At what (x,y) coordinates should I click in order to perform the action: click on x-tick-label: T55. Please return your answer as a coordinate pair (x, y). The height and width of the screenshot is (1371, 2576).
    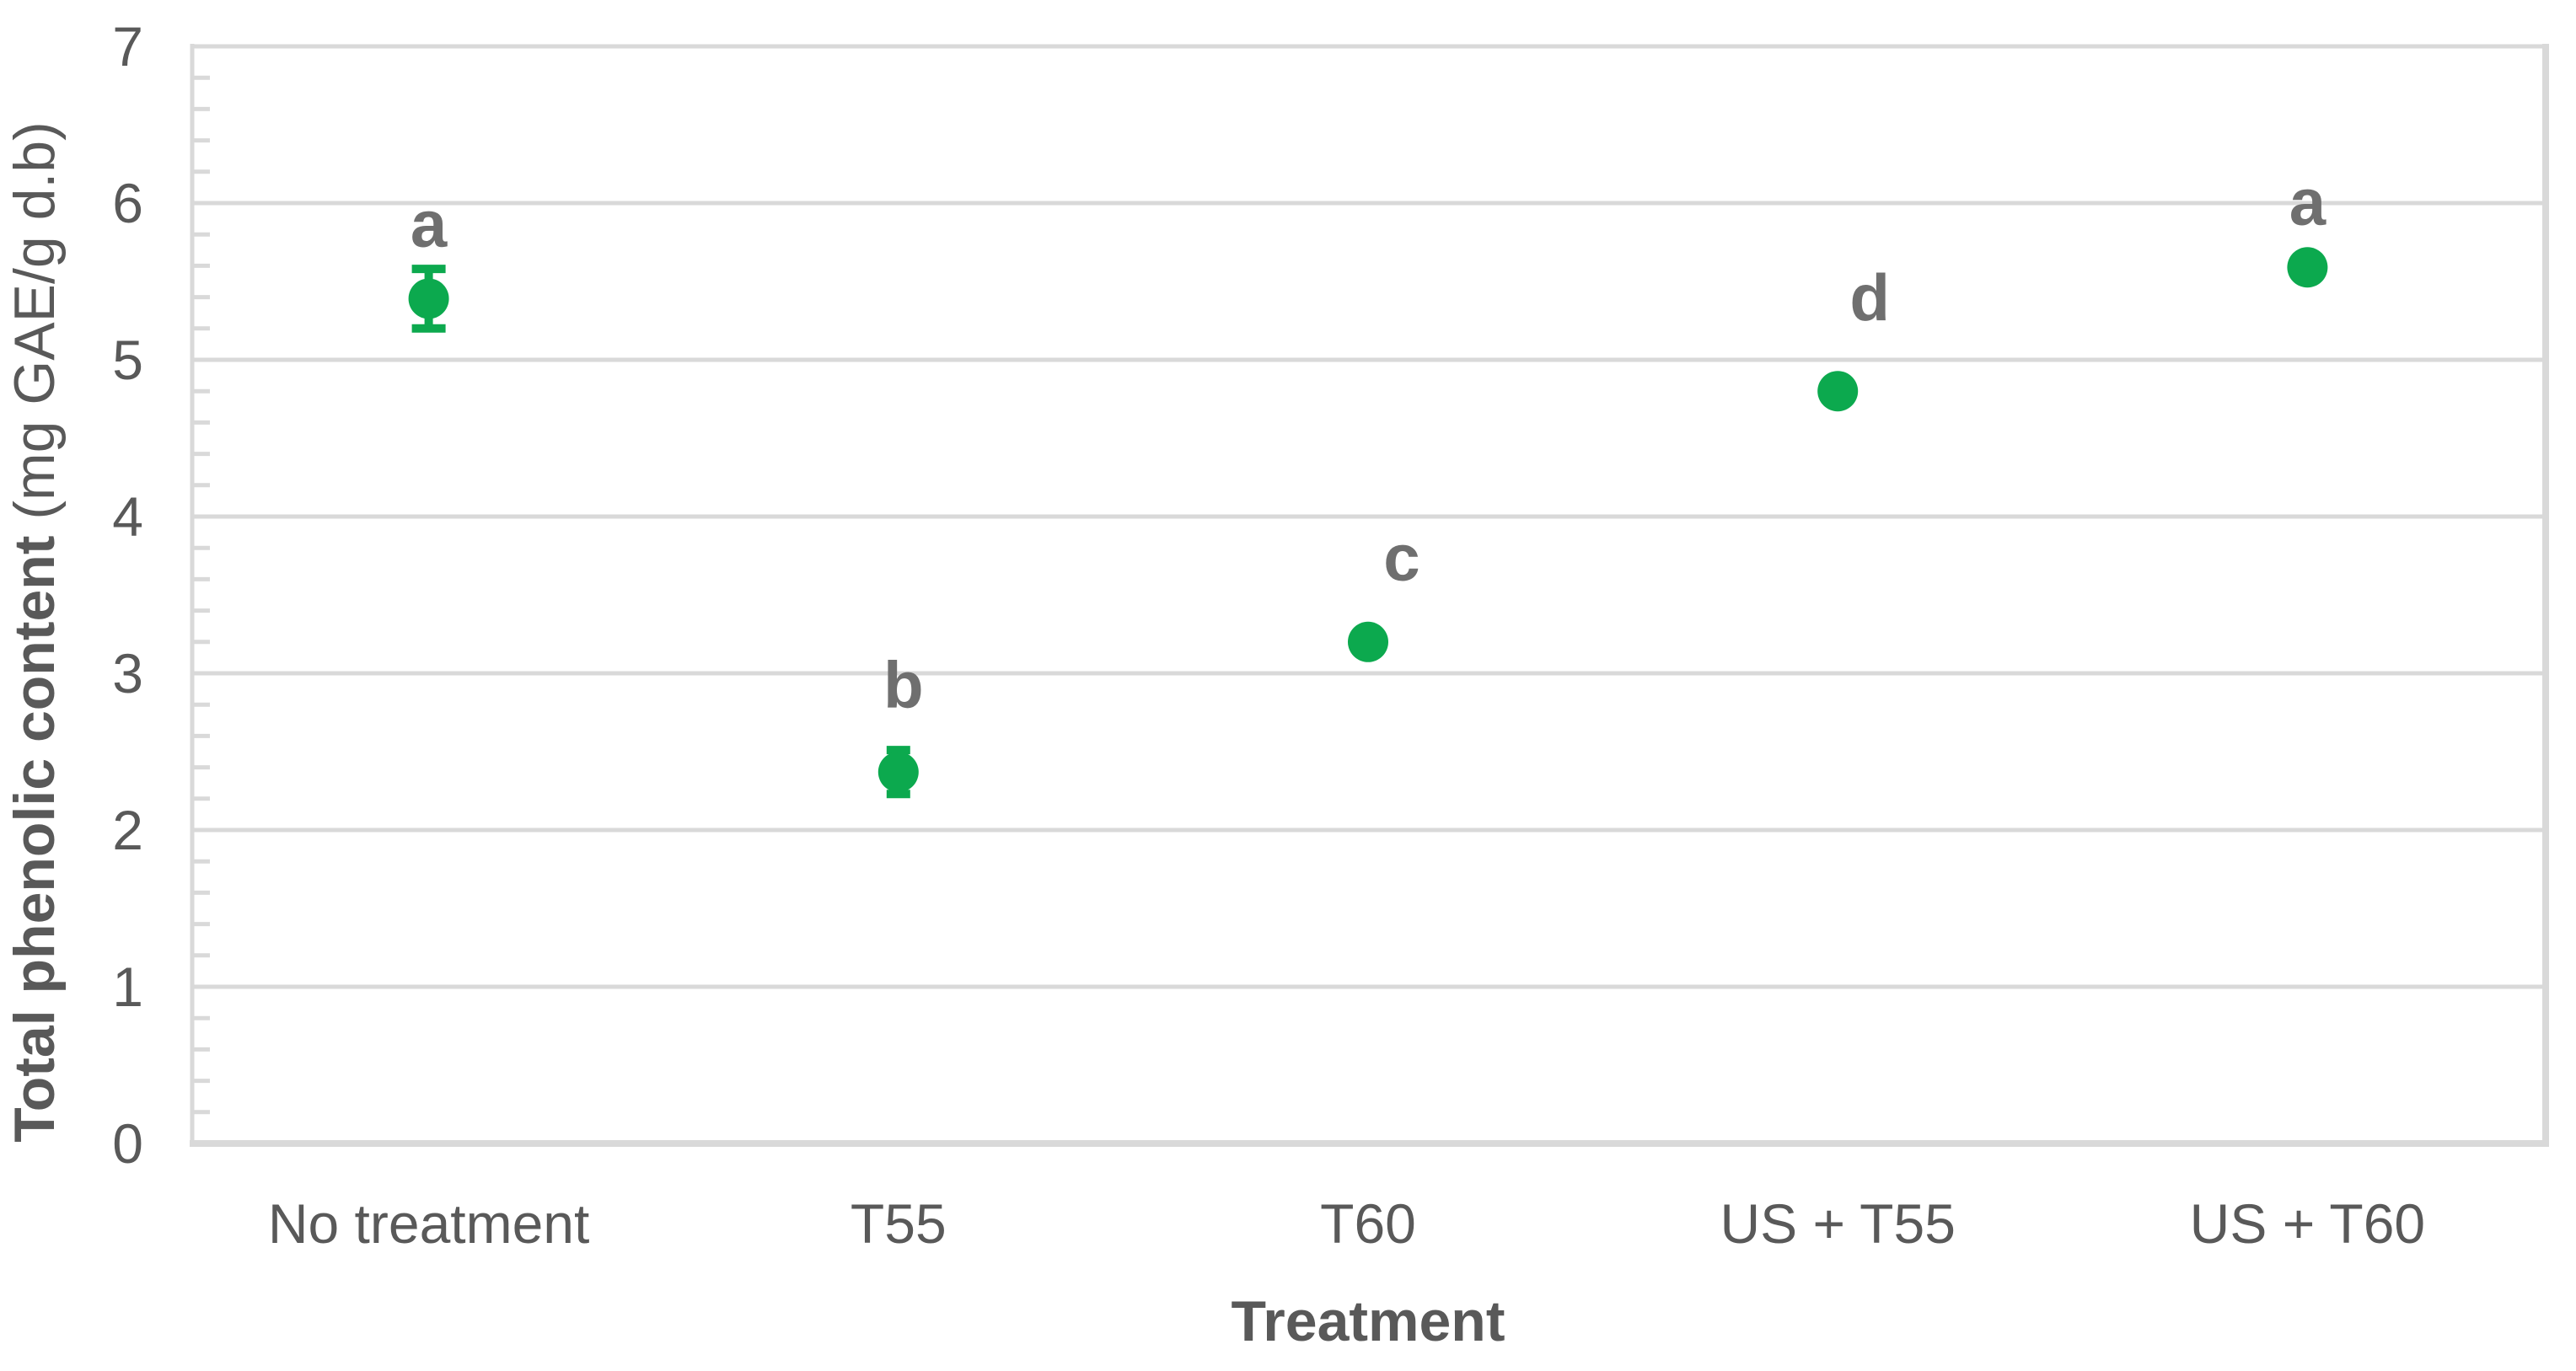
    Looking at the image, I should click on (899, 1223).